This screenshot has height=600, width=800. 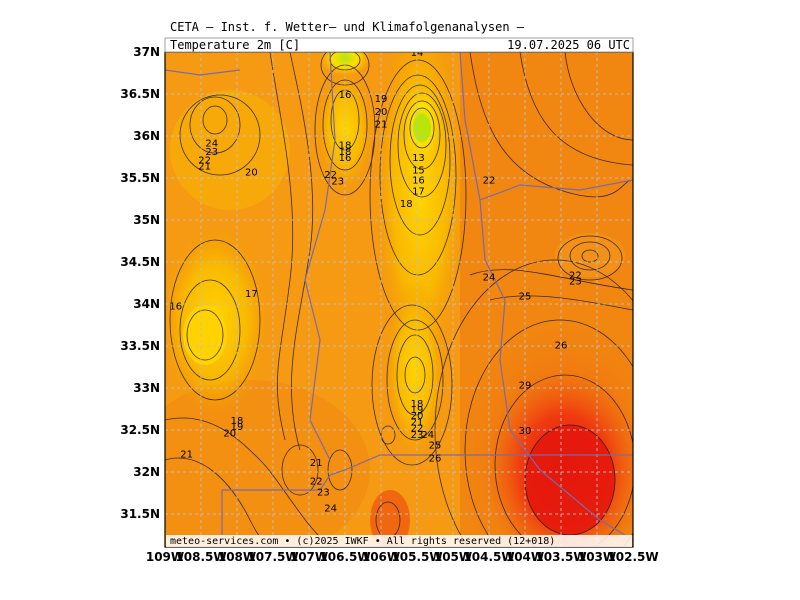 I want to click on lon-tick-label: 103.5W, so click(x=560, y=557).